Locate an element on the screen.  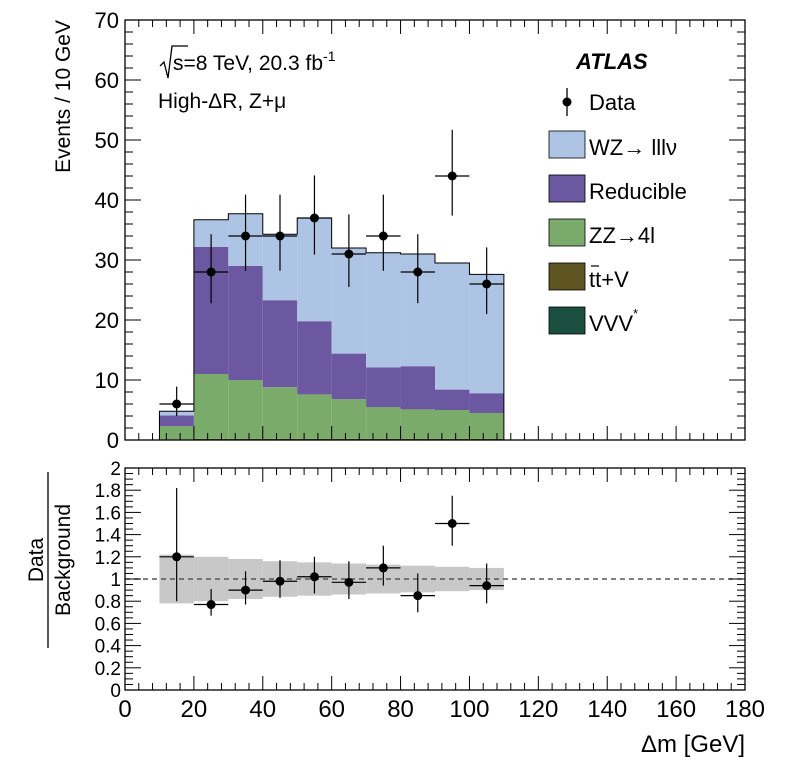
ratio-y-tick-label: 0.6 is located at coordinates (108, 624).